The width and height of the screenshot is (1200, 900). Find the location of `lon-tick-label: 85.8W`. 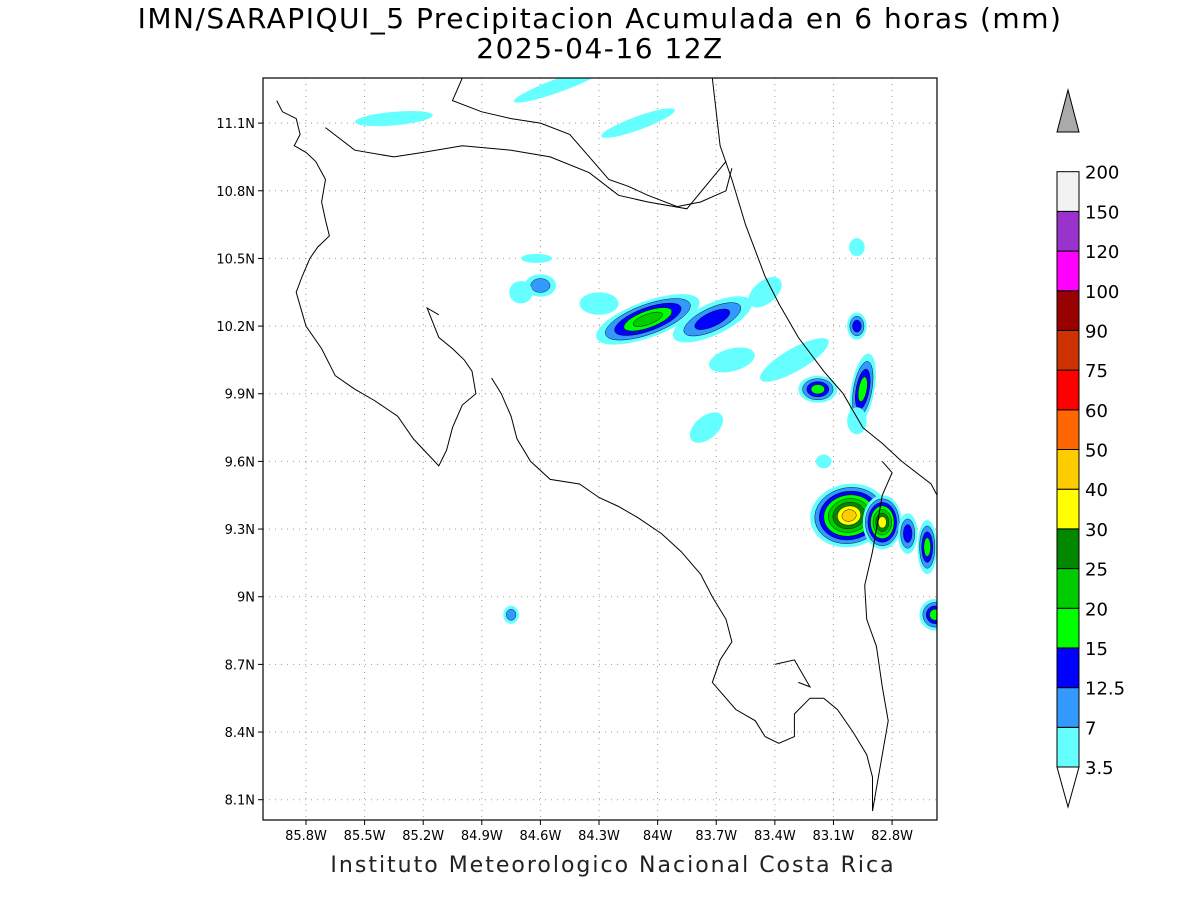

lon-tick-label: 85.8W is located at coordinates (306, 836).